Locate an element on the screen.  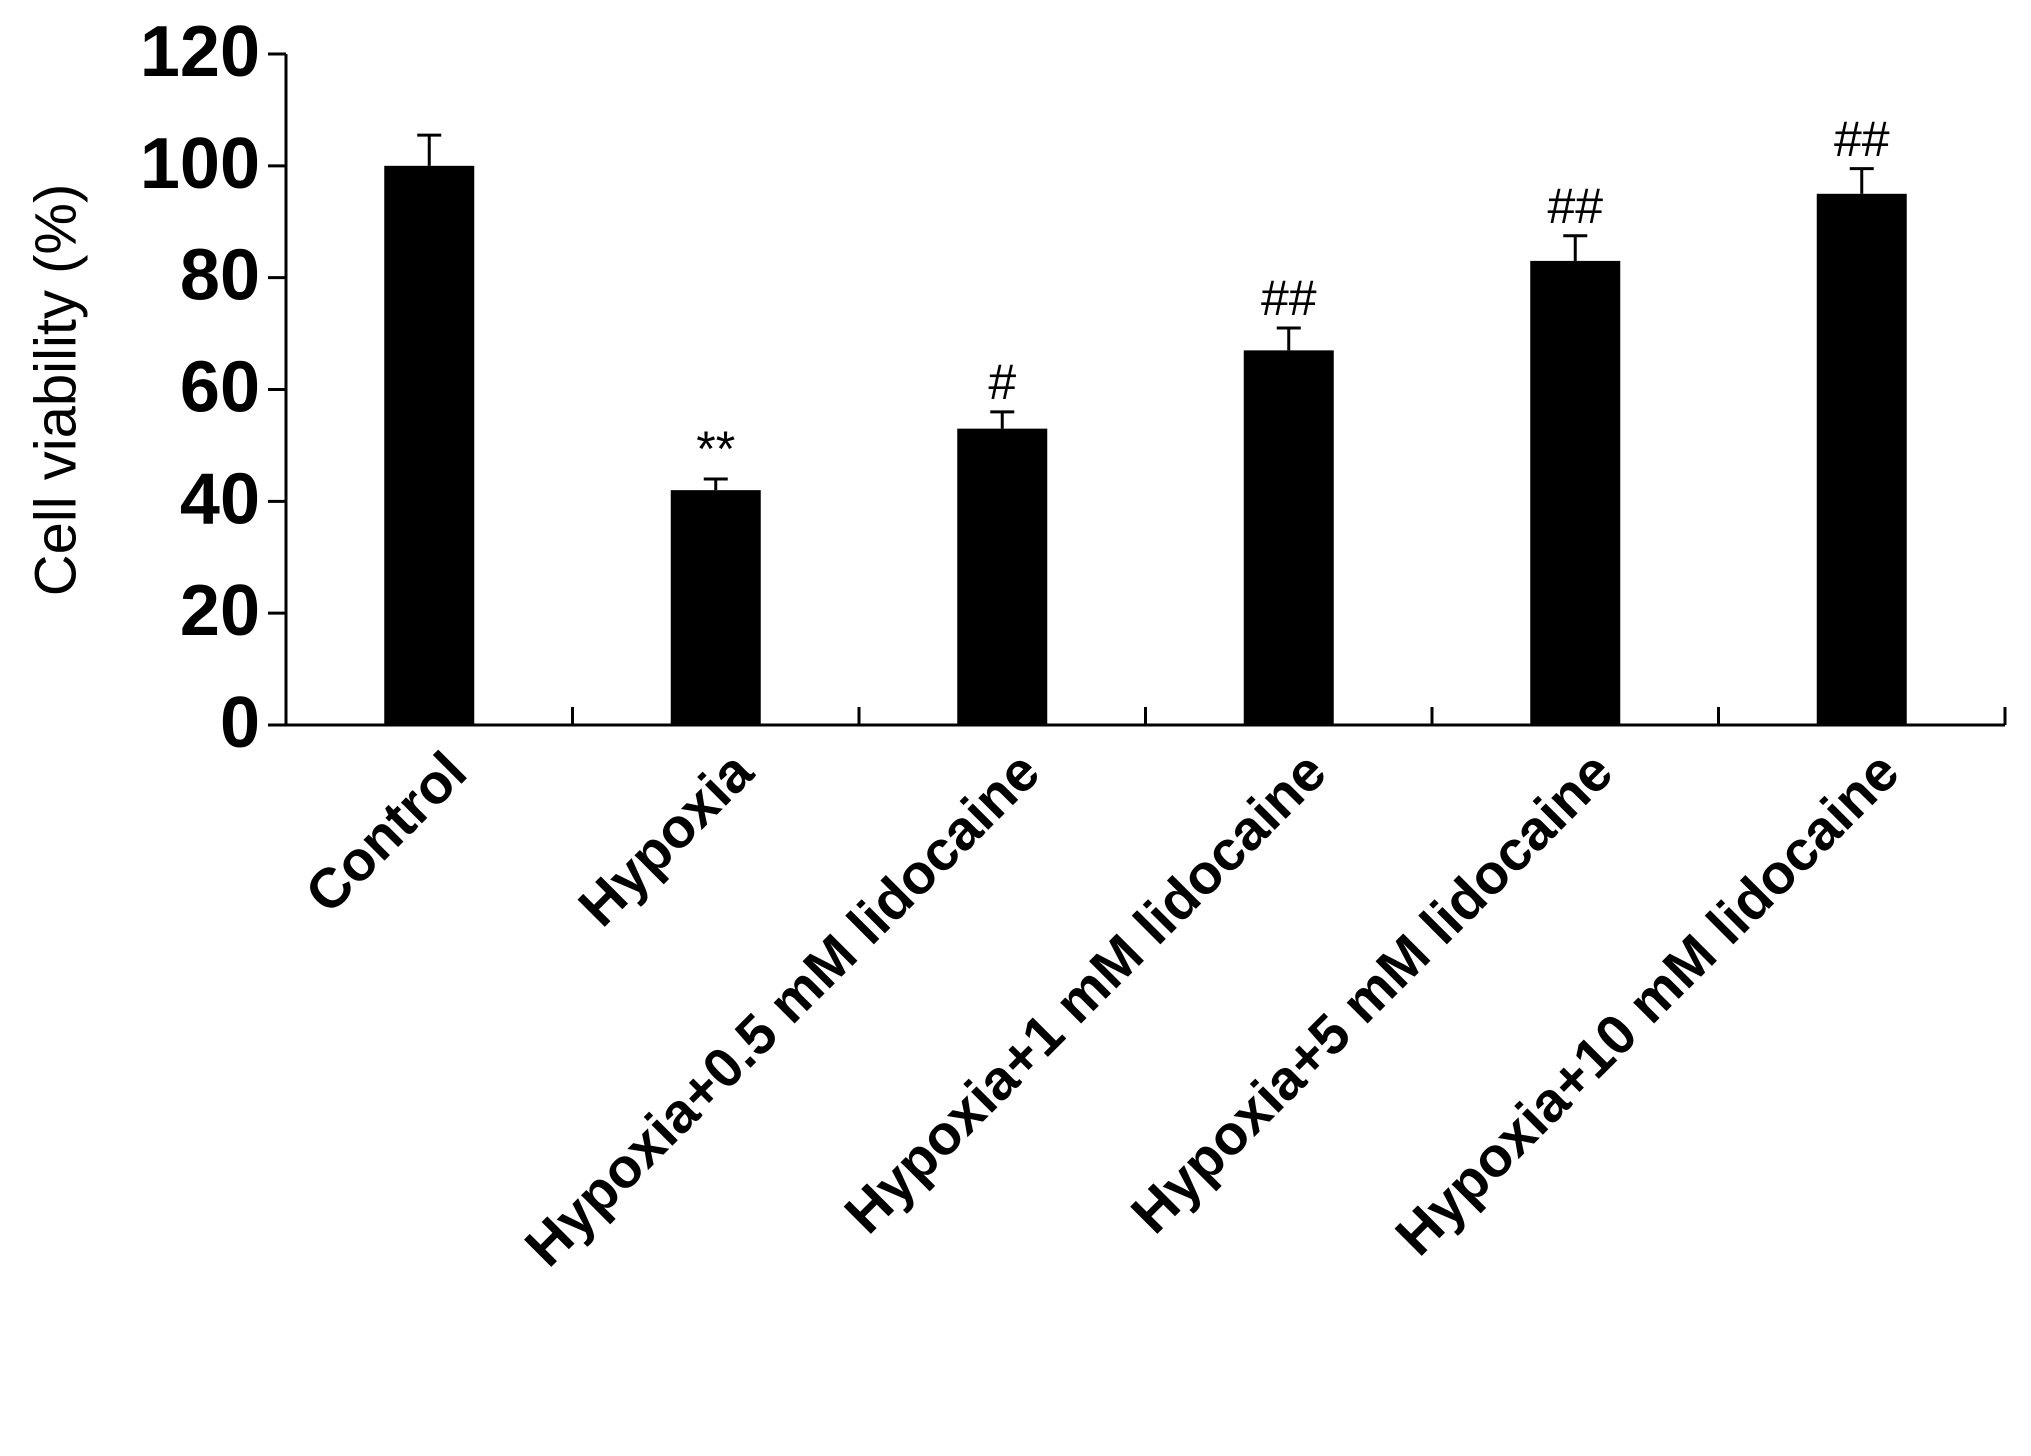
y-tick-label: 60 is located at coordinates (220, 388).